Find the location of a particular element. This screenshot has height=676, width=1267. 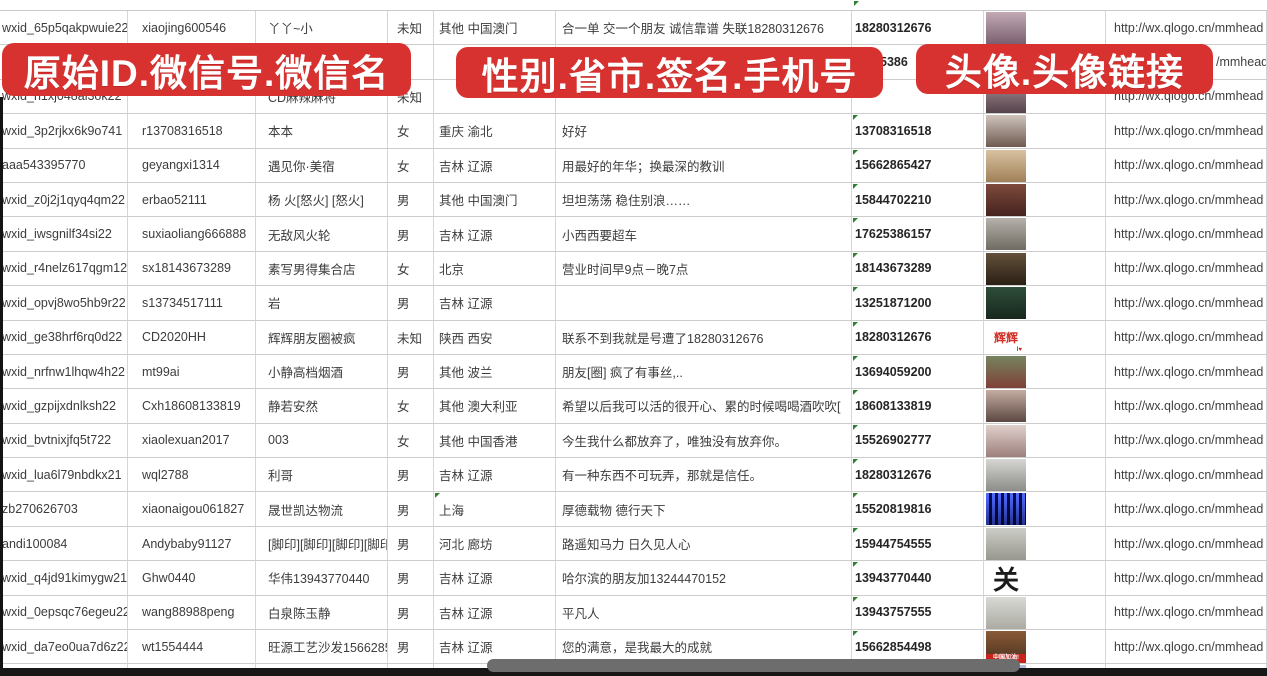

cell-phone: 15944754555 is located at coordinates (918, 543).